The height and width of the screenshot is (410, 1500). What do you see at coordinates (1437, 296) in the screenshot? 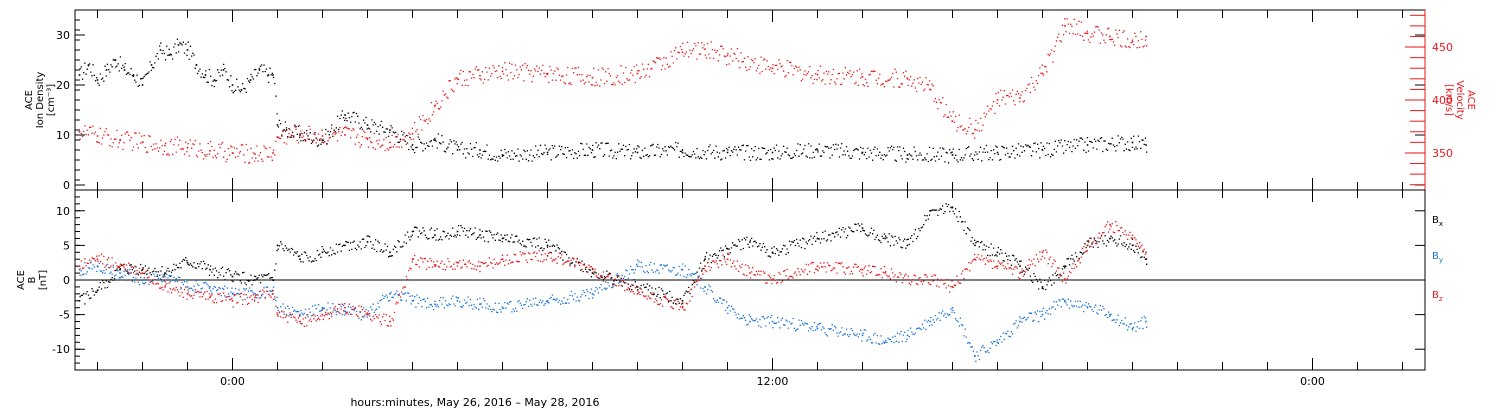
I see `legend-Bz: Bz` at bounding box center [1437, 296].